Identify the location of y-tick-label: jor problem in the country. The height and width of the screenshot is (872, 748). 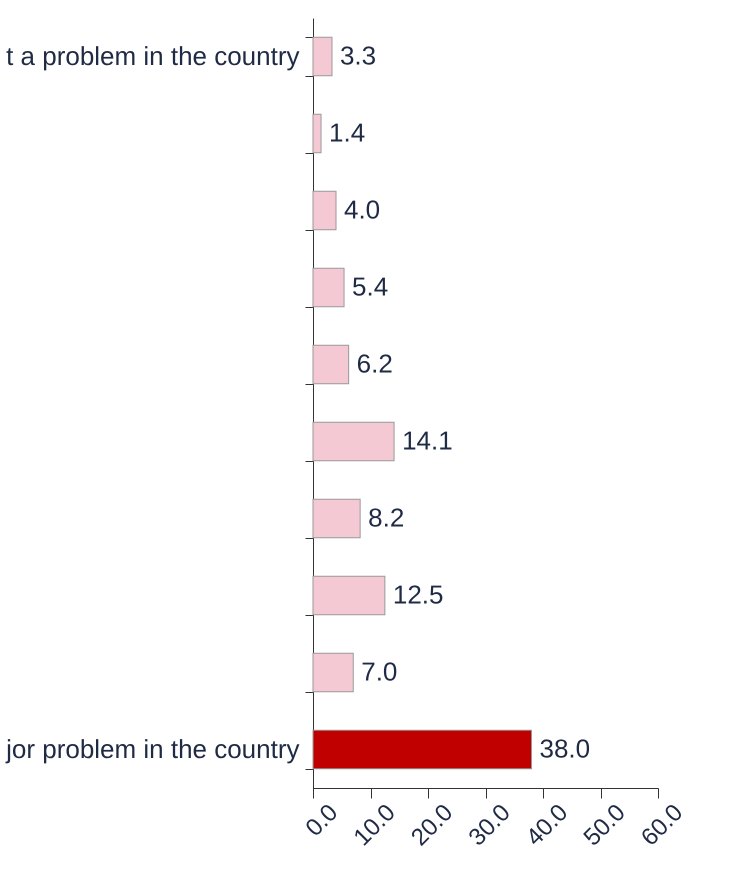
(152, 749).